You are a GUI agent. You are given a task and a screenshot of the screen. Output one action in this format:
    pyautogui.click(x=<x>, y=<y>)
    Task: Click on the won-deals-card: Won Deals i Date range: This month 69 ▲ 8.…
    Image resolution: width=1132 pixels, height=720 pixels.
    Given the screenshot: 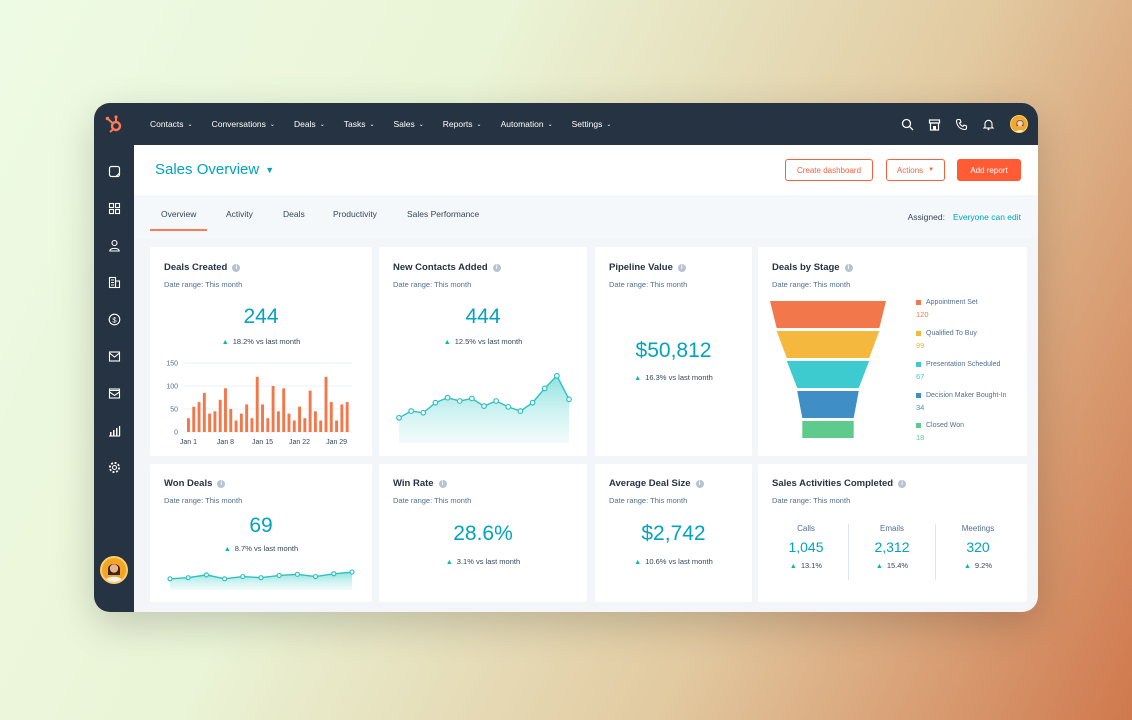 What is the action you would take?
    pyautogui.click(x=261, y=533)
    